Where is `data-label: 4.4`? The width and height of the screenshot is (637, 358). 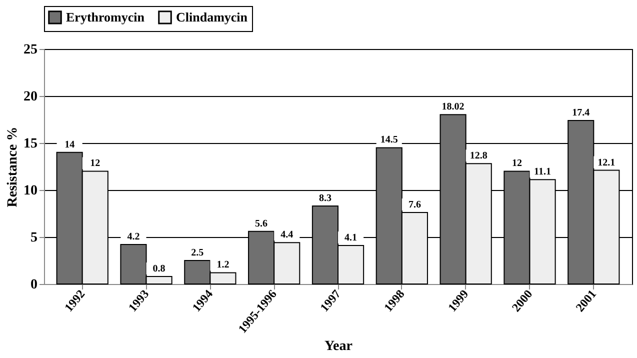
data-label: 4.4 is located at coordinates (287, 235).